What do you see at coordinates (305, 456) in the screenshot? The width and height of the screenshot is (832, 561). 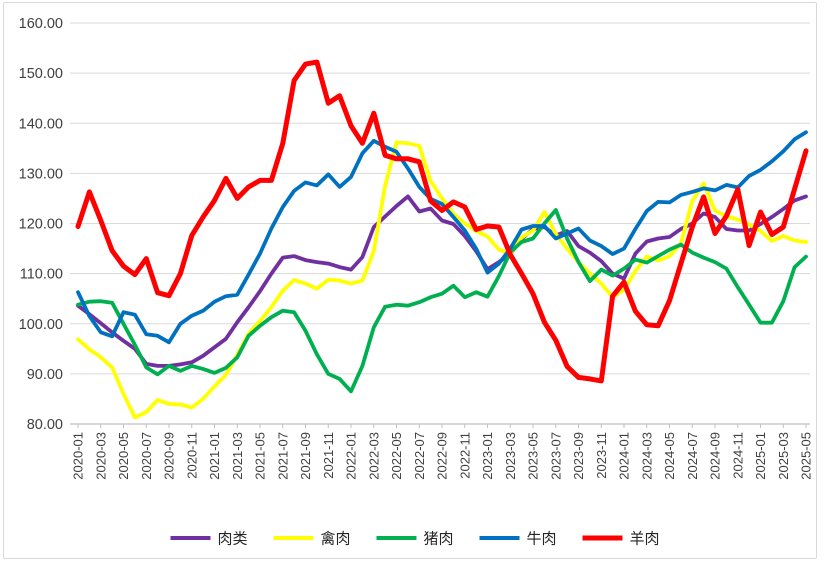 I see `x-tick-label: 2021-09` at bounding box center [305, 456].